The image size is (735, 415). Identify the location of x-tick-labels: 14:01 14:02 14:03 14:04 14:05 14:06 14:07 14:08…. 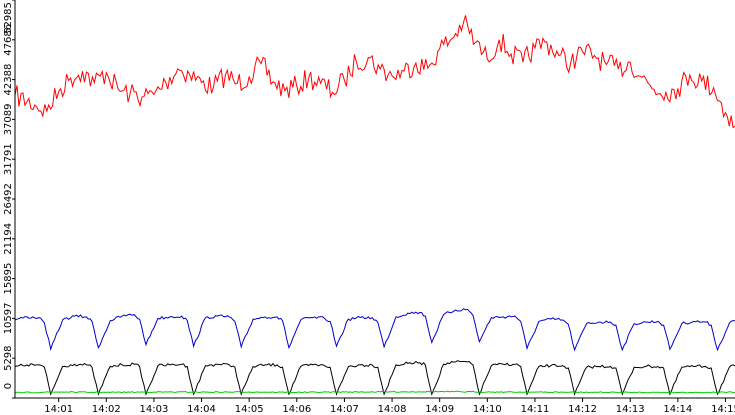
(389, 406).